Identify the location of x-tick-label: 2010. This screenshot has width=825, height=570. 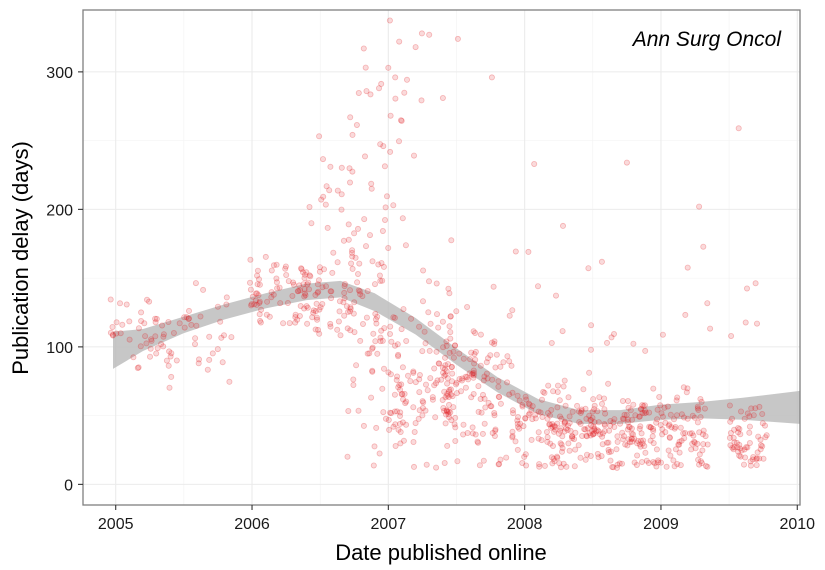
(797, 524).